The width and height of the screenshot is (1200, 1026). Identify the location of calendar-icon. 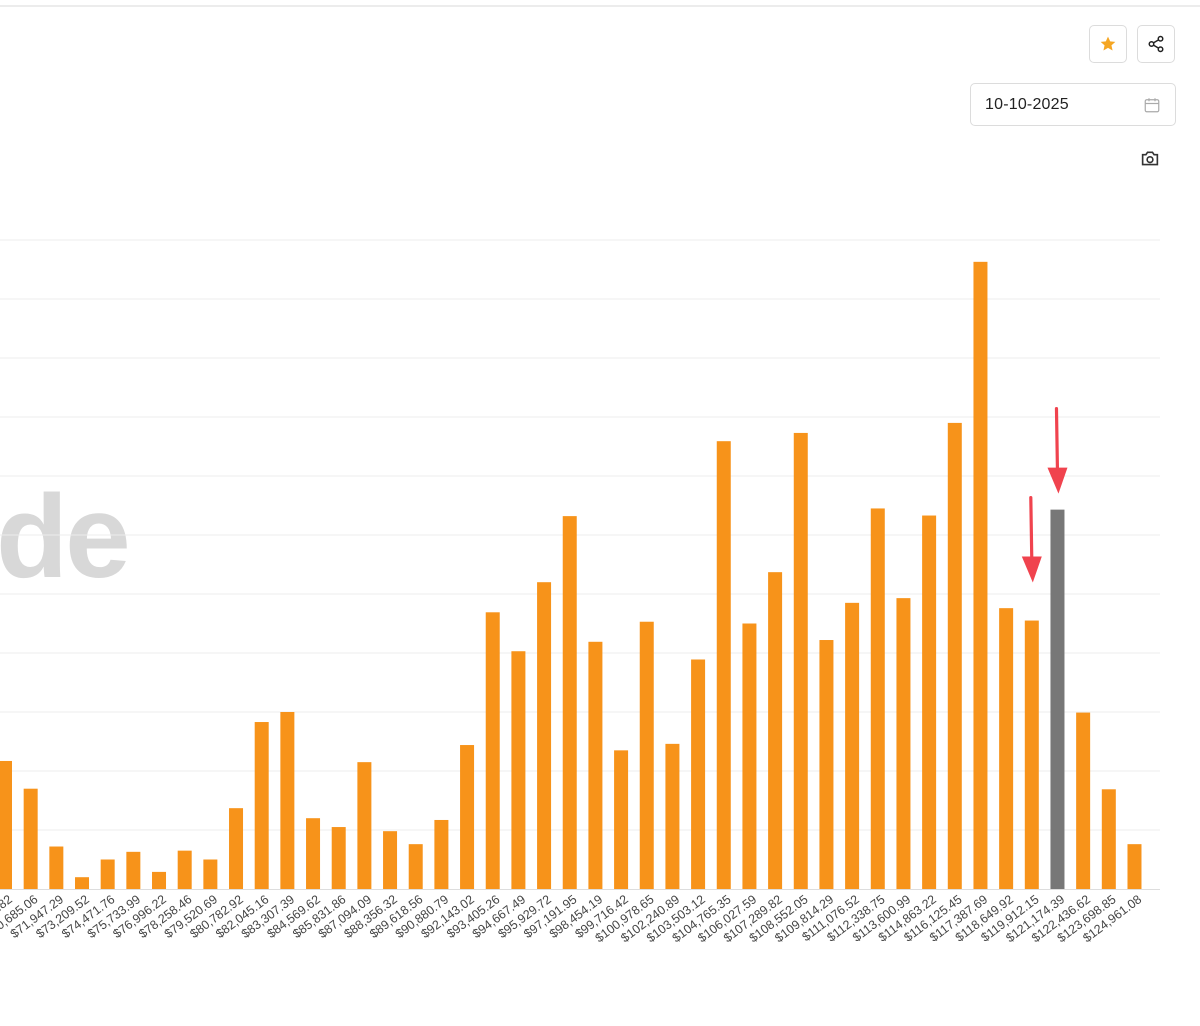
(1152, 105).